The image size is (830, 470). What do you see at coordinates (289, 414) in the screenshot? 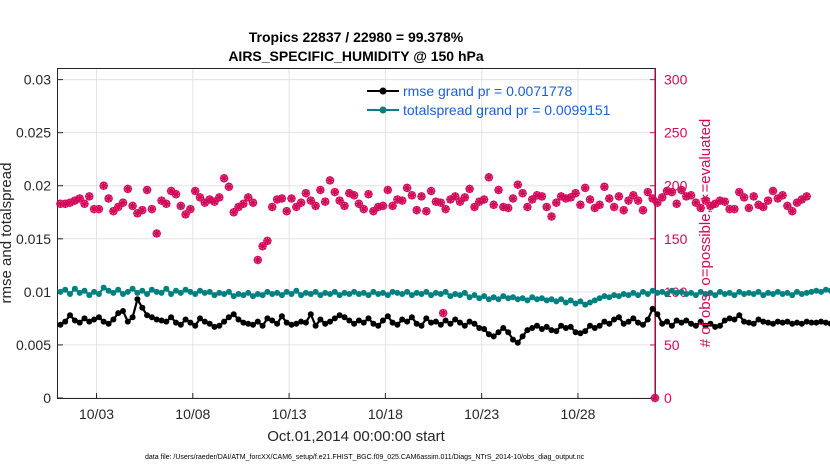
I see `x-tick-label: 10/13` at bounding box center [289, 414].